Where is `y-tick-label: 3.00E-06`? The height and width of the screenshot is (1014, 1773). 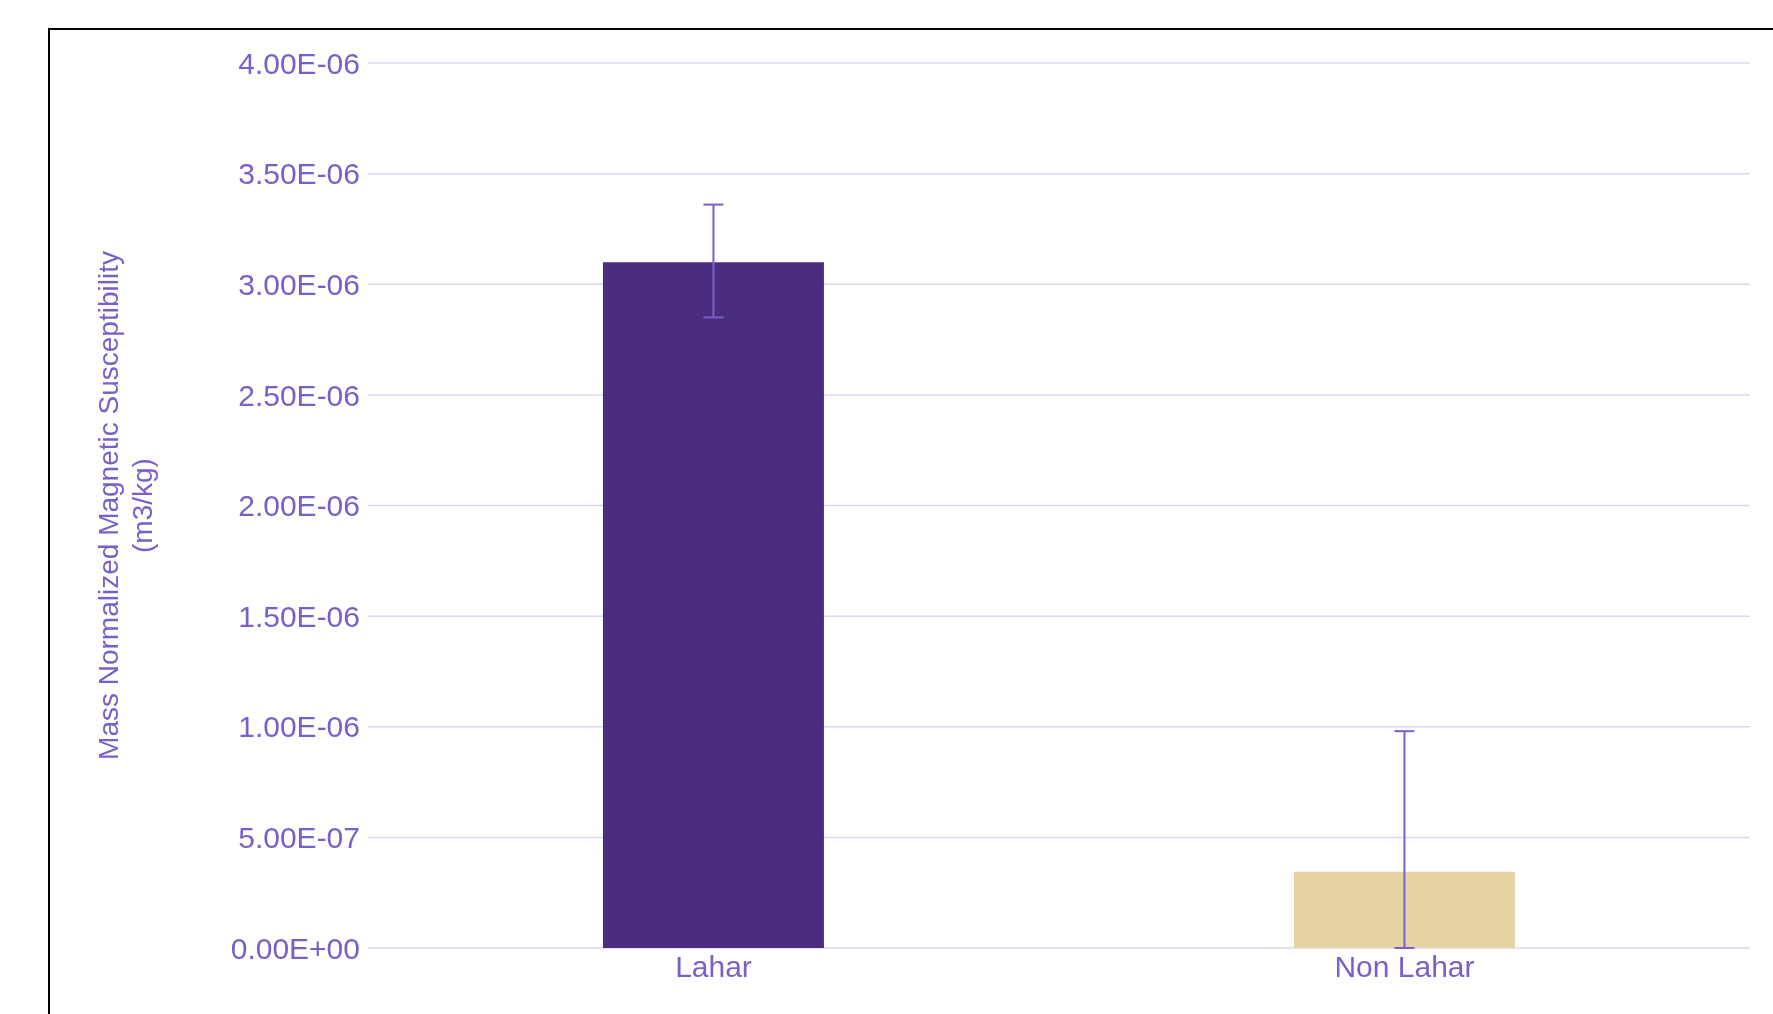
y-tick-label: 3.00E-06 is located at coordinates (299, 284).